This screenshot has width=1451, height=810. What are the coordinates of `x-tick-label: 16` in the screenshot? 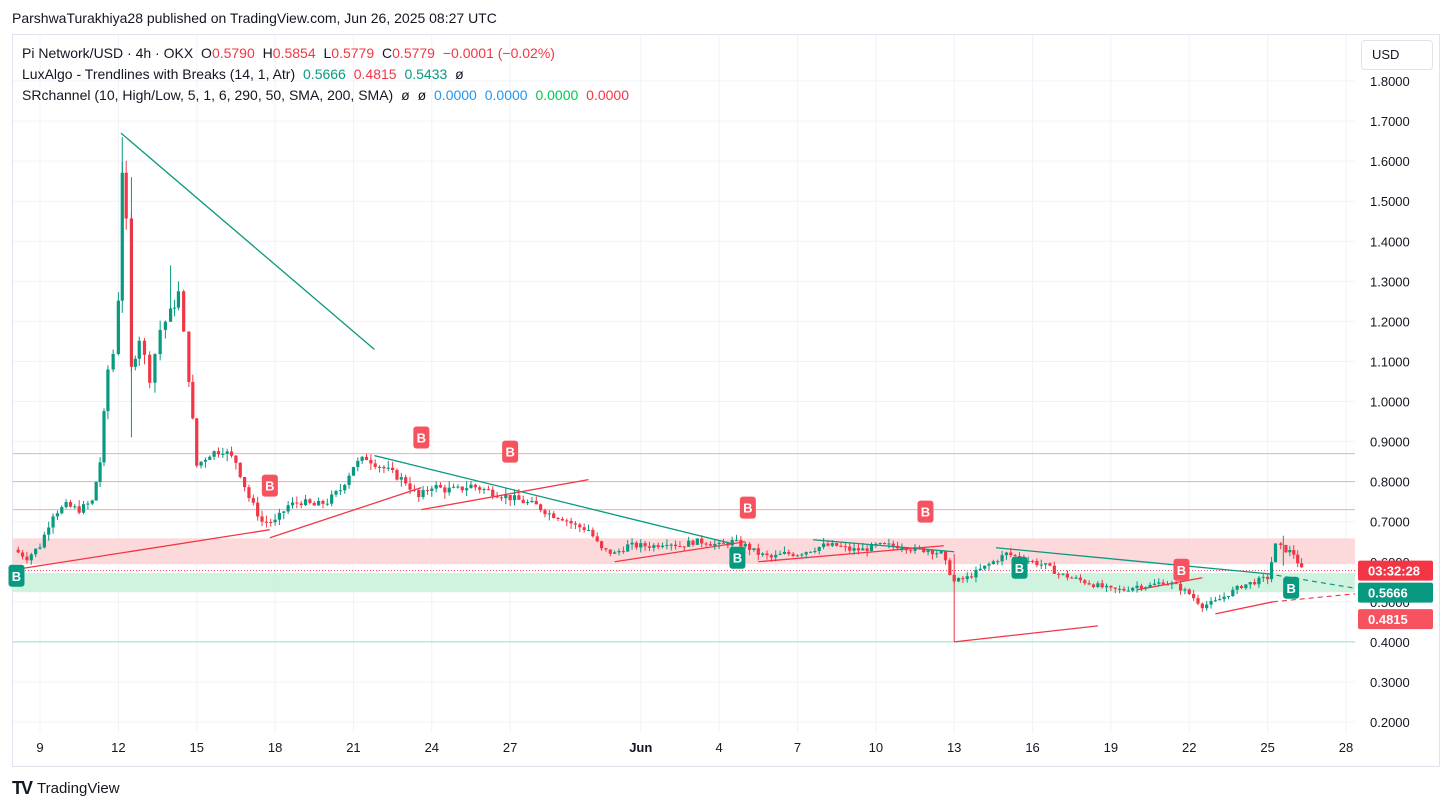 It's located at (1032, 747).